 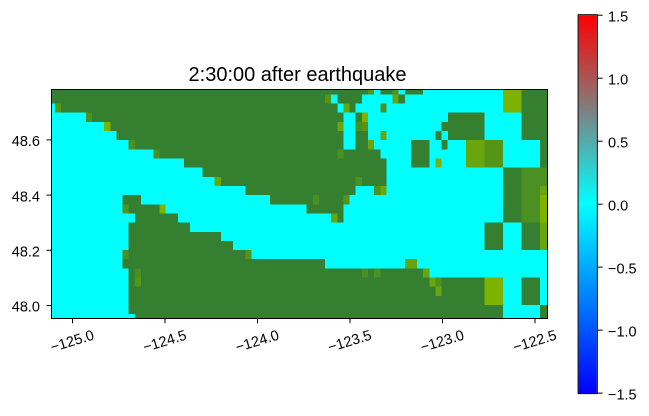 I want to click on svg-text: −1.0, so click(x=622, y=333).